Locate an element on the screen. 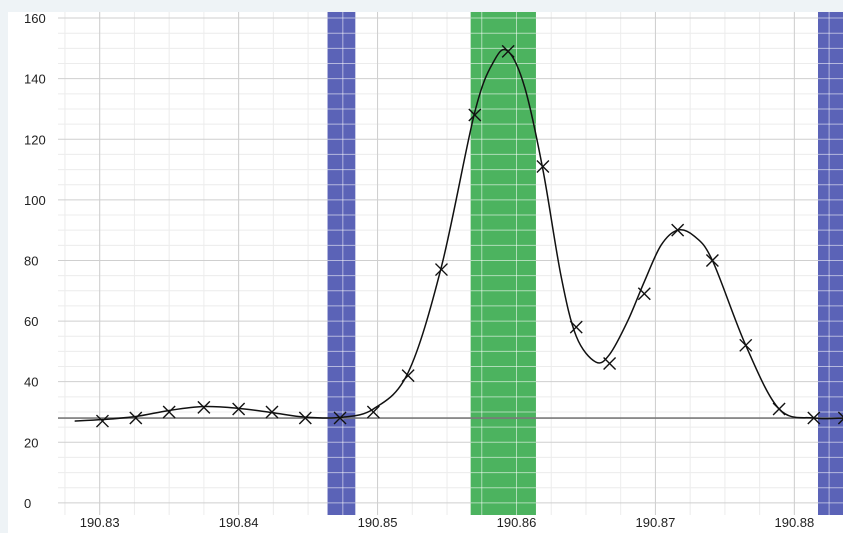 This screenshot has height=533, width=843. y-tick-label: 80 is located at coordinates (31, 260).